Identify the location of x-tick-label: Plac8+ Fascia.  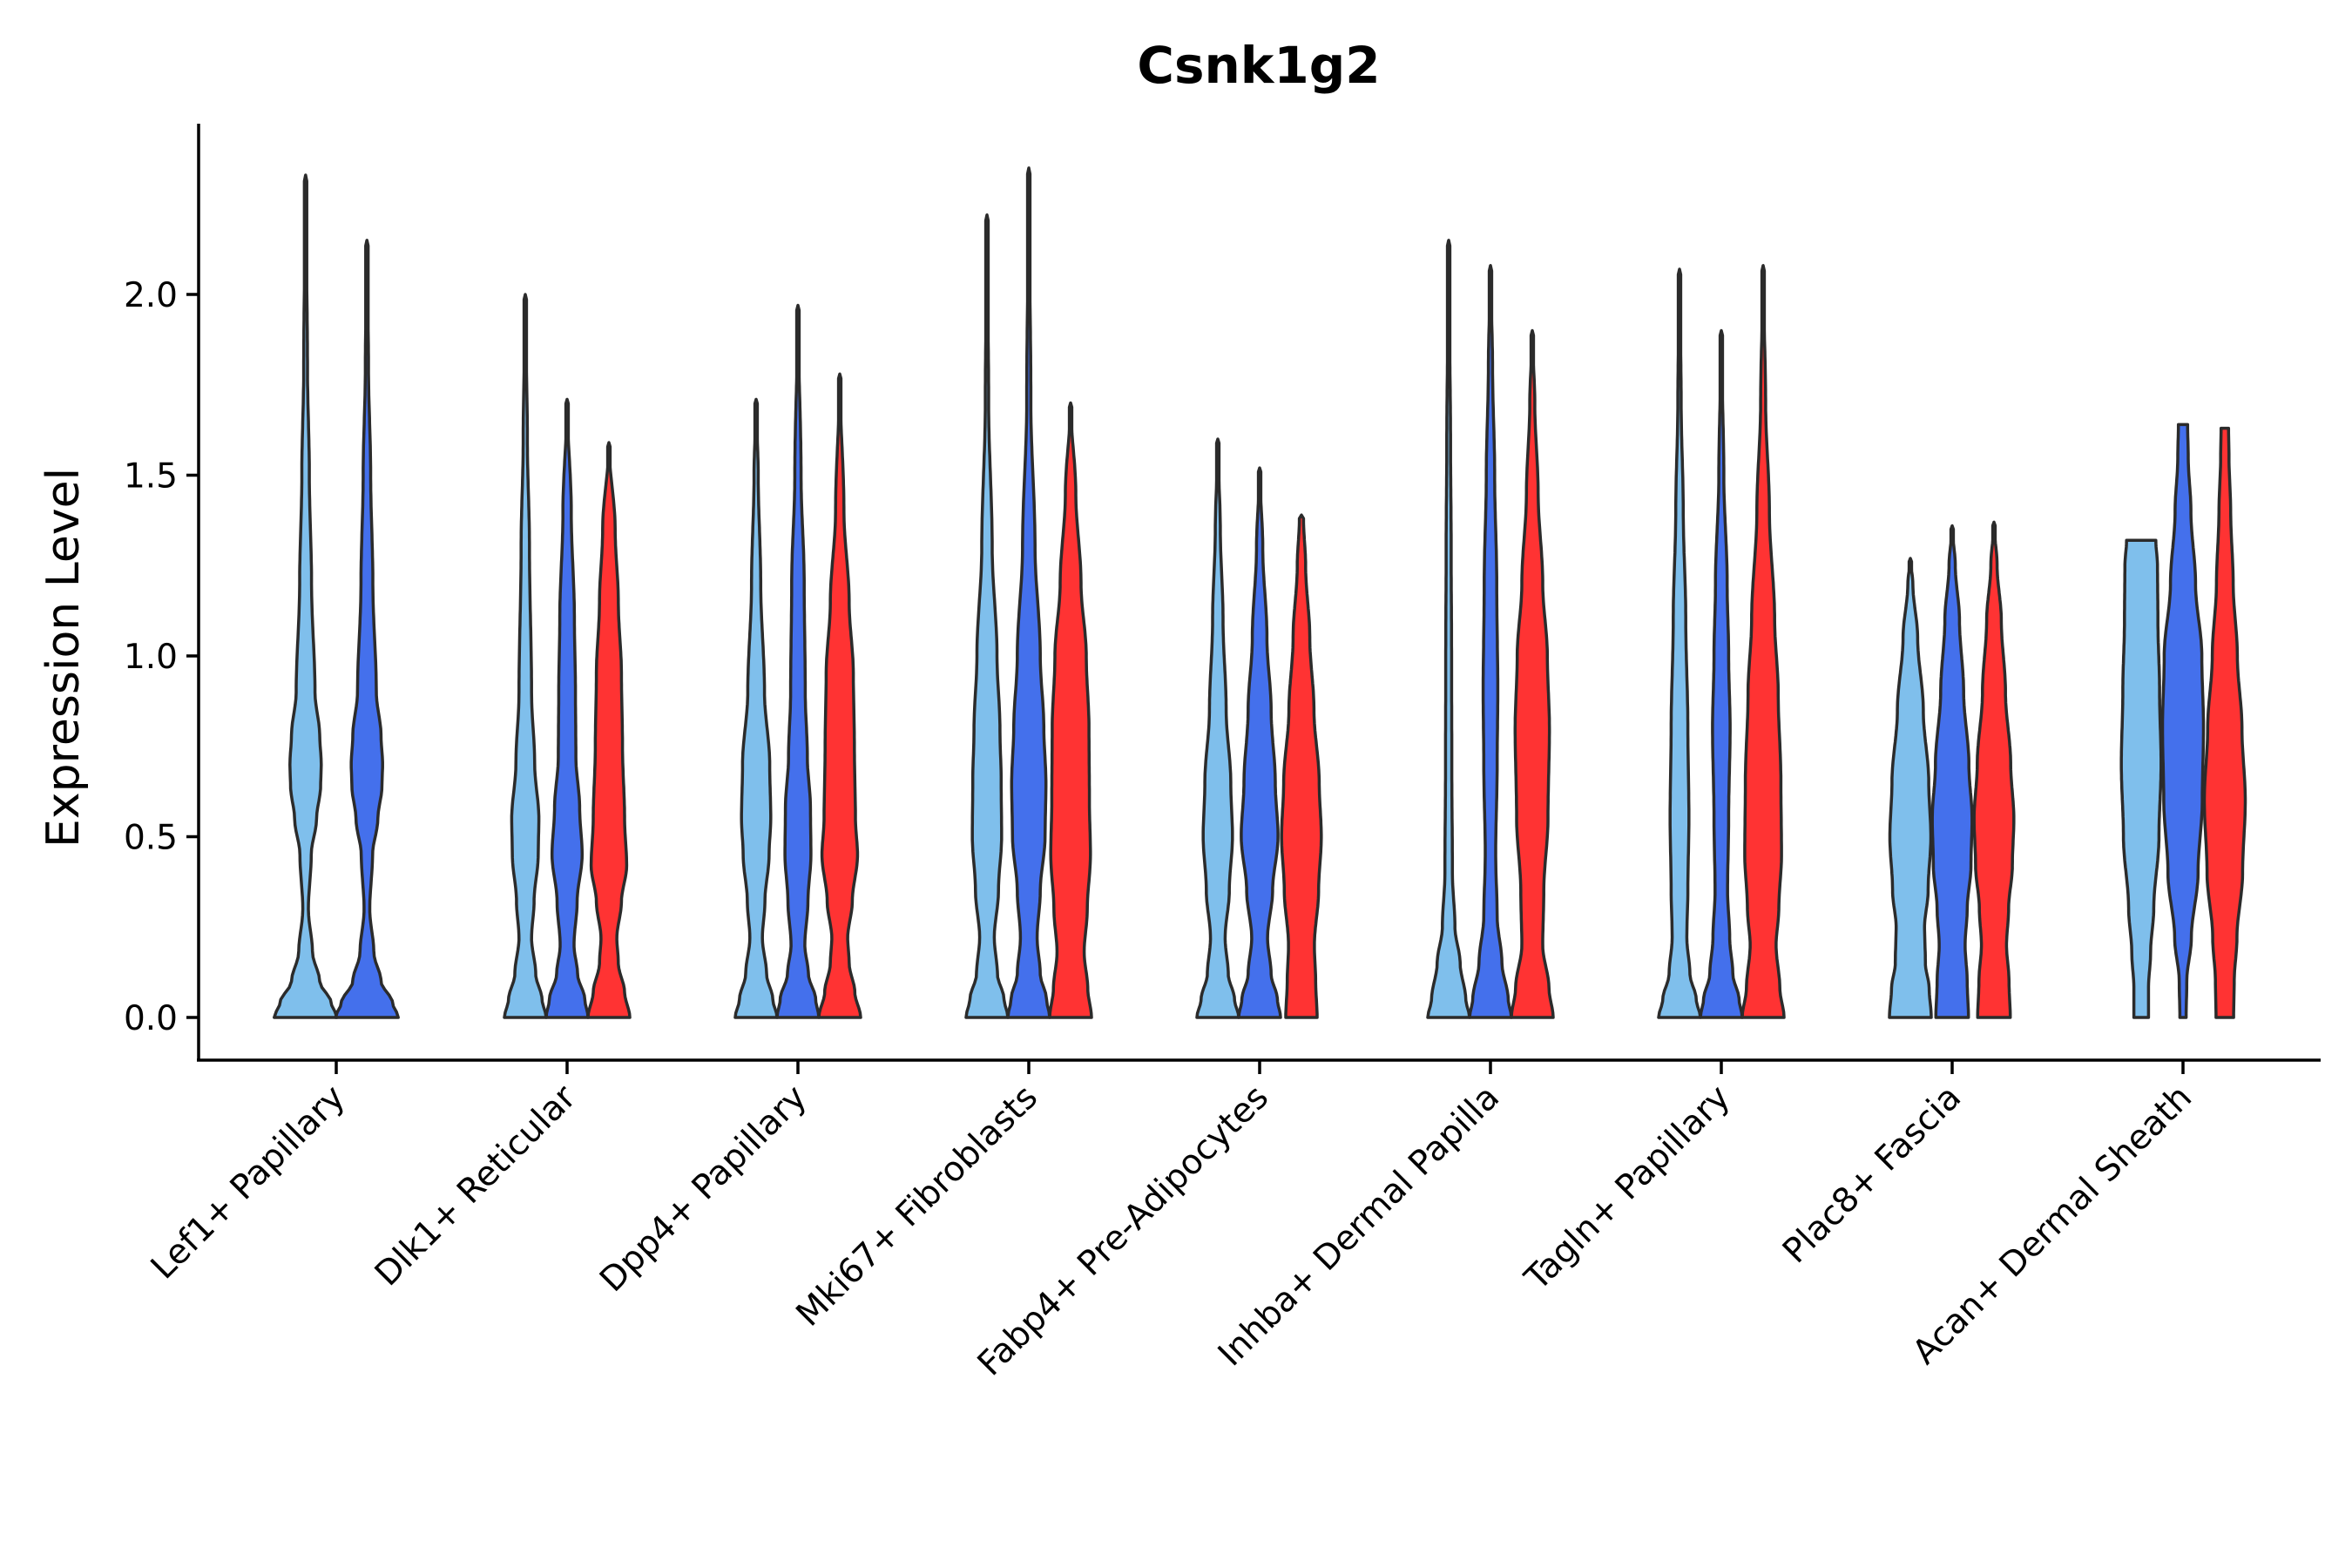
(1872, 1174).